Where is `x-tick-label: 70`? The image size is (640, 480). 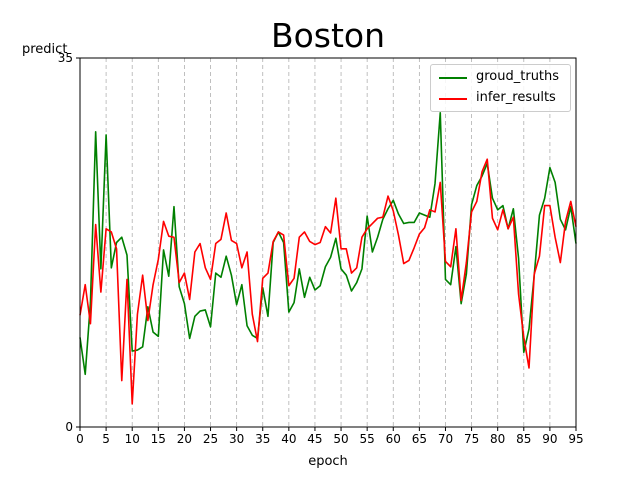
x-tick-label: 70 is located at coordinates (445, 439).